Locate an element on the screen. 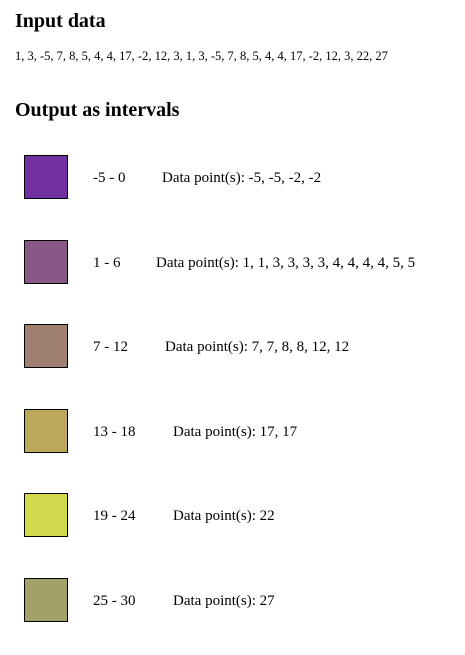 The image size is (465, 655). interval-row: 7 - 12 Data point(s): 7, 7, 8, 8, 12, 12 is located at coordinates (232, 346).